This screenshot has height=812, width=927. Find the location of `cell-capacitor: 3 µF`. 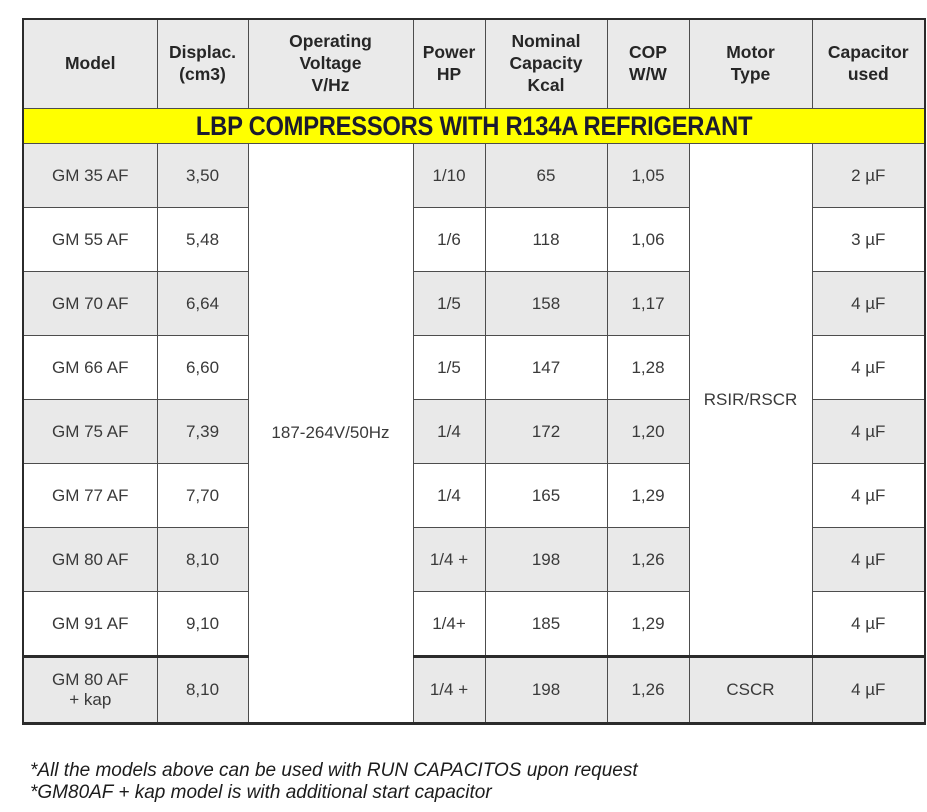

cell-capacitor: 3 µF is located at coordinates (868, 239).